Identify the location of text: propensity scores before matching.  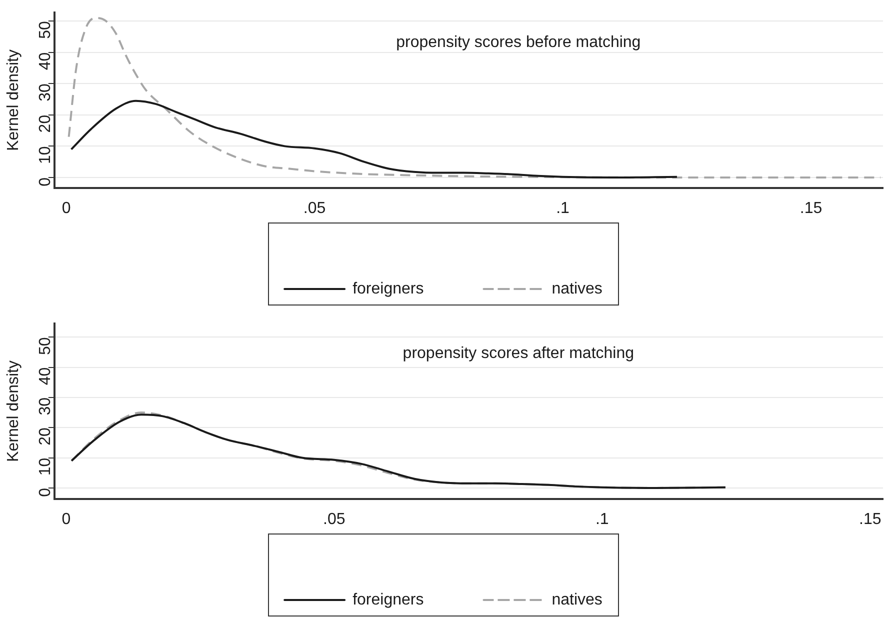
(518, 43).